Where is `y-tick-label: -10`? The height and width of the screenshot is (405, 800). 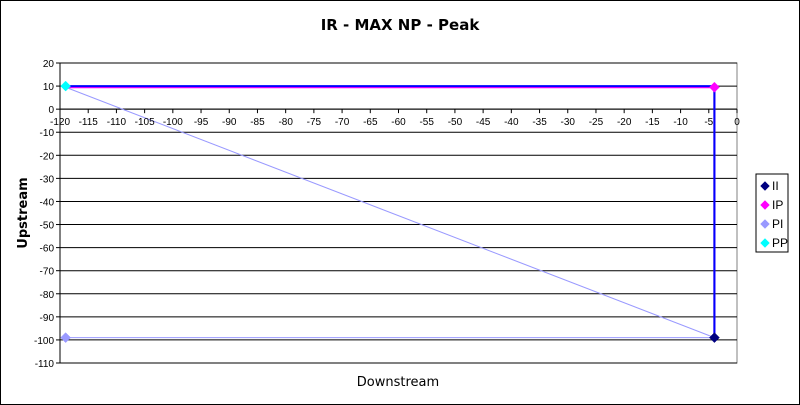 y-tick-label: -10 is located at coordinates (47, 133).